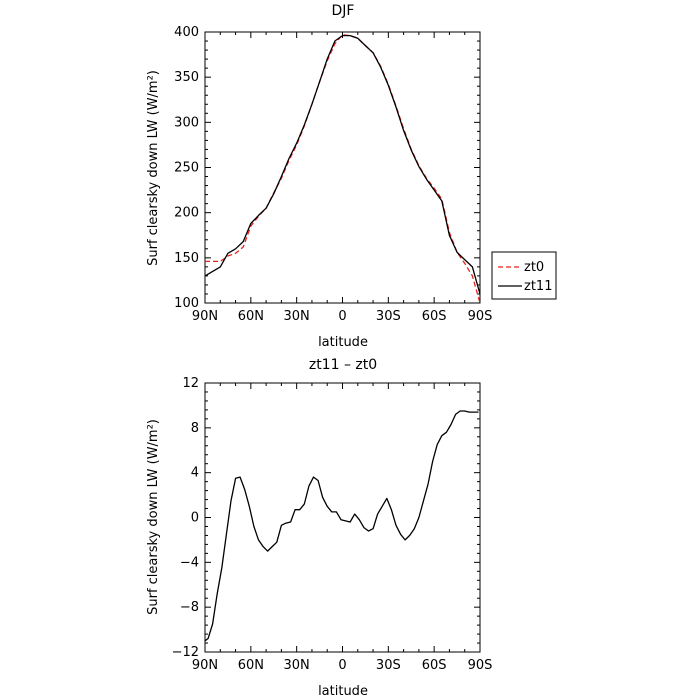 The width and height of the screenshot is (700, 700). Describe the element at coordinates (186, 77) in the screenshot. I see `y-tick-label: 350` at that location.